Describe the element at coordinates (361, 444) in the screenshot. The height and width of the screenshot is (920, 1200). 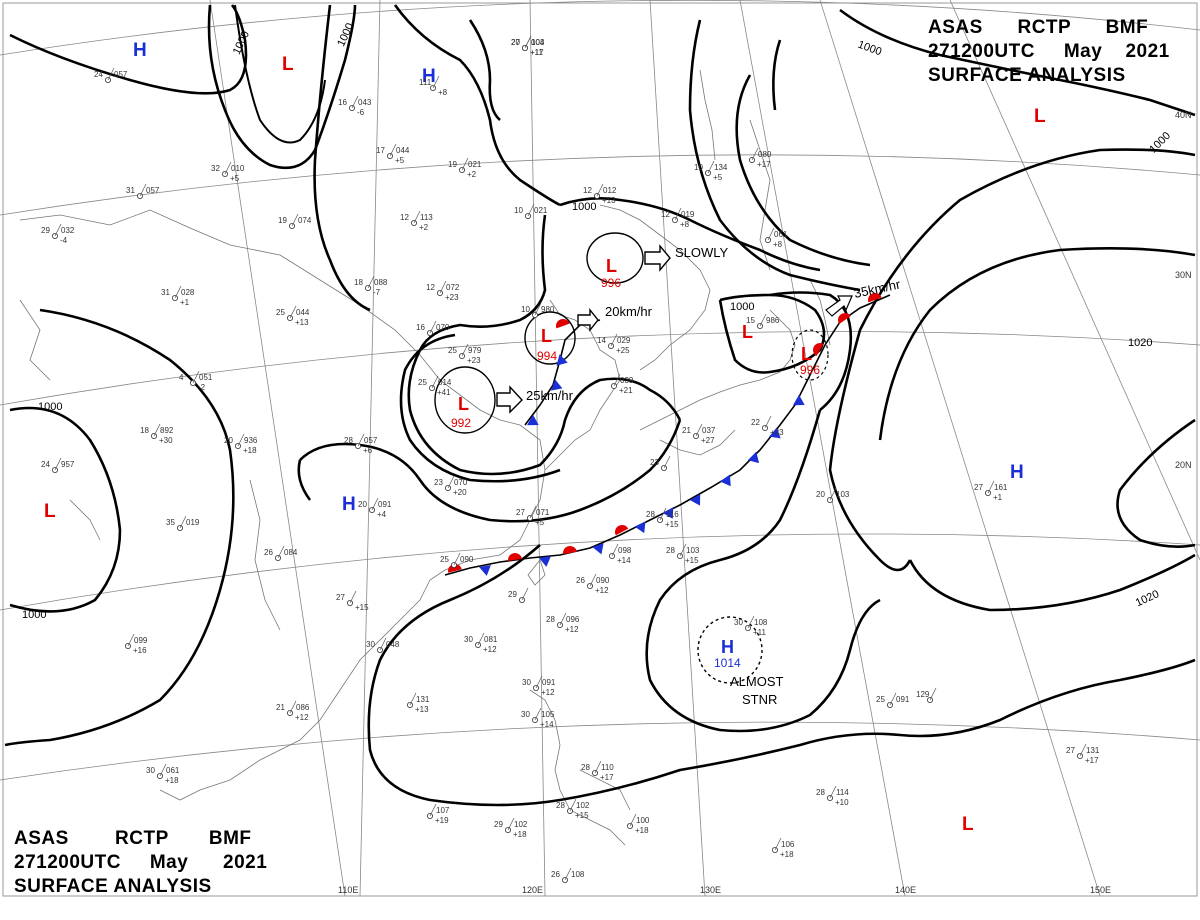
I see `station-model: 28 057+6` at that location.